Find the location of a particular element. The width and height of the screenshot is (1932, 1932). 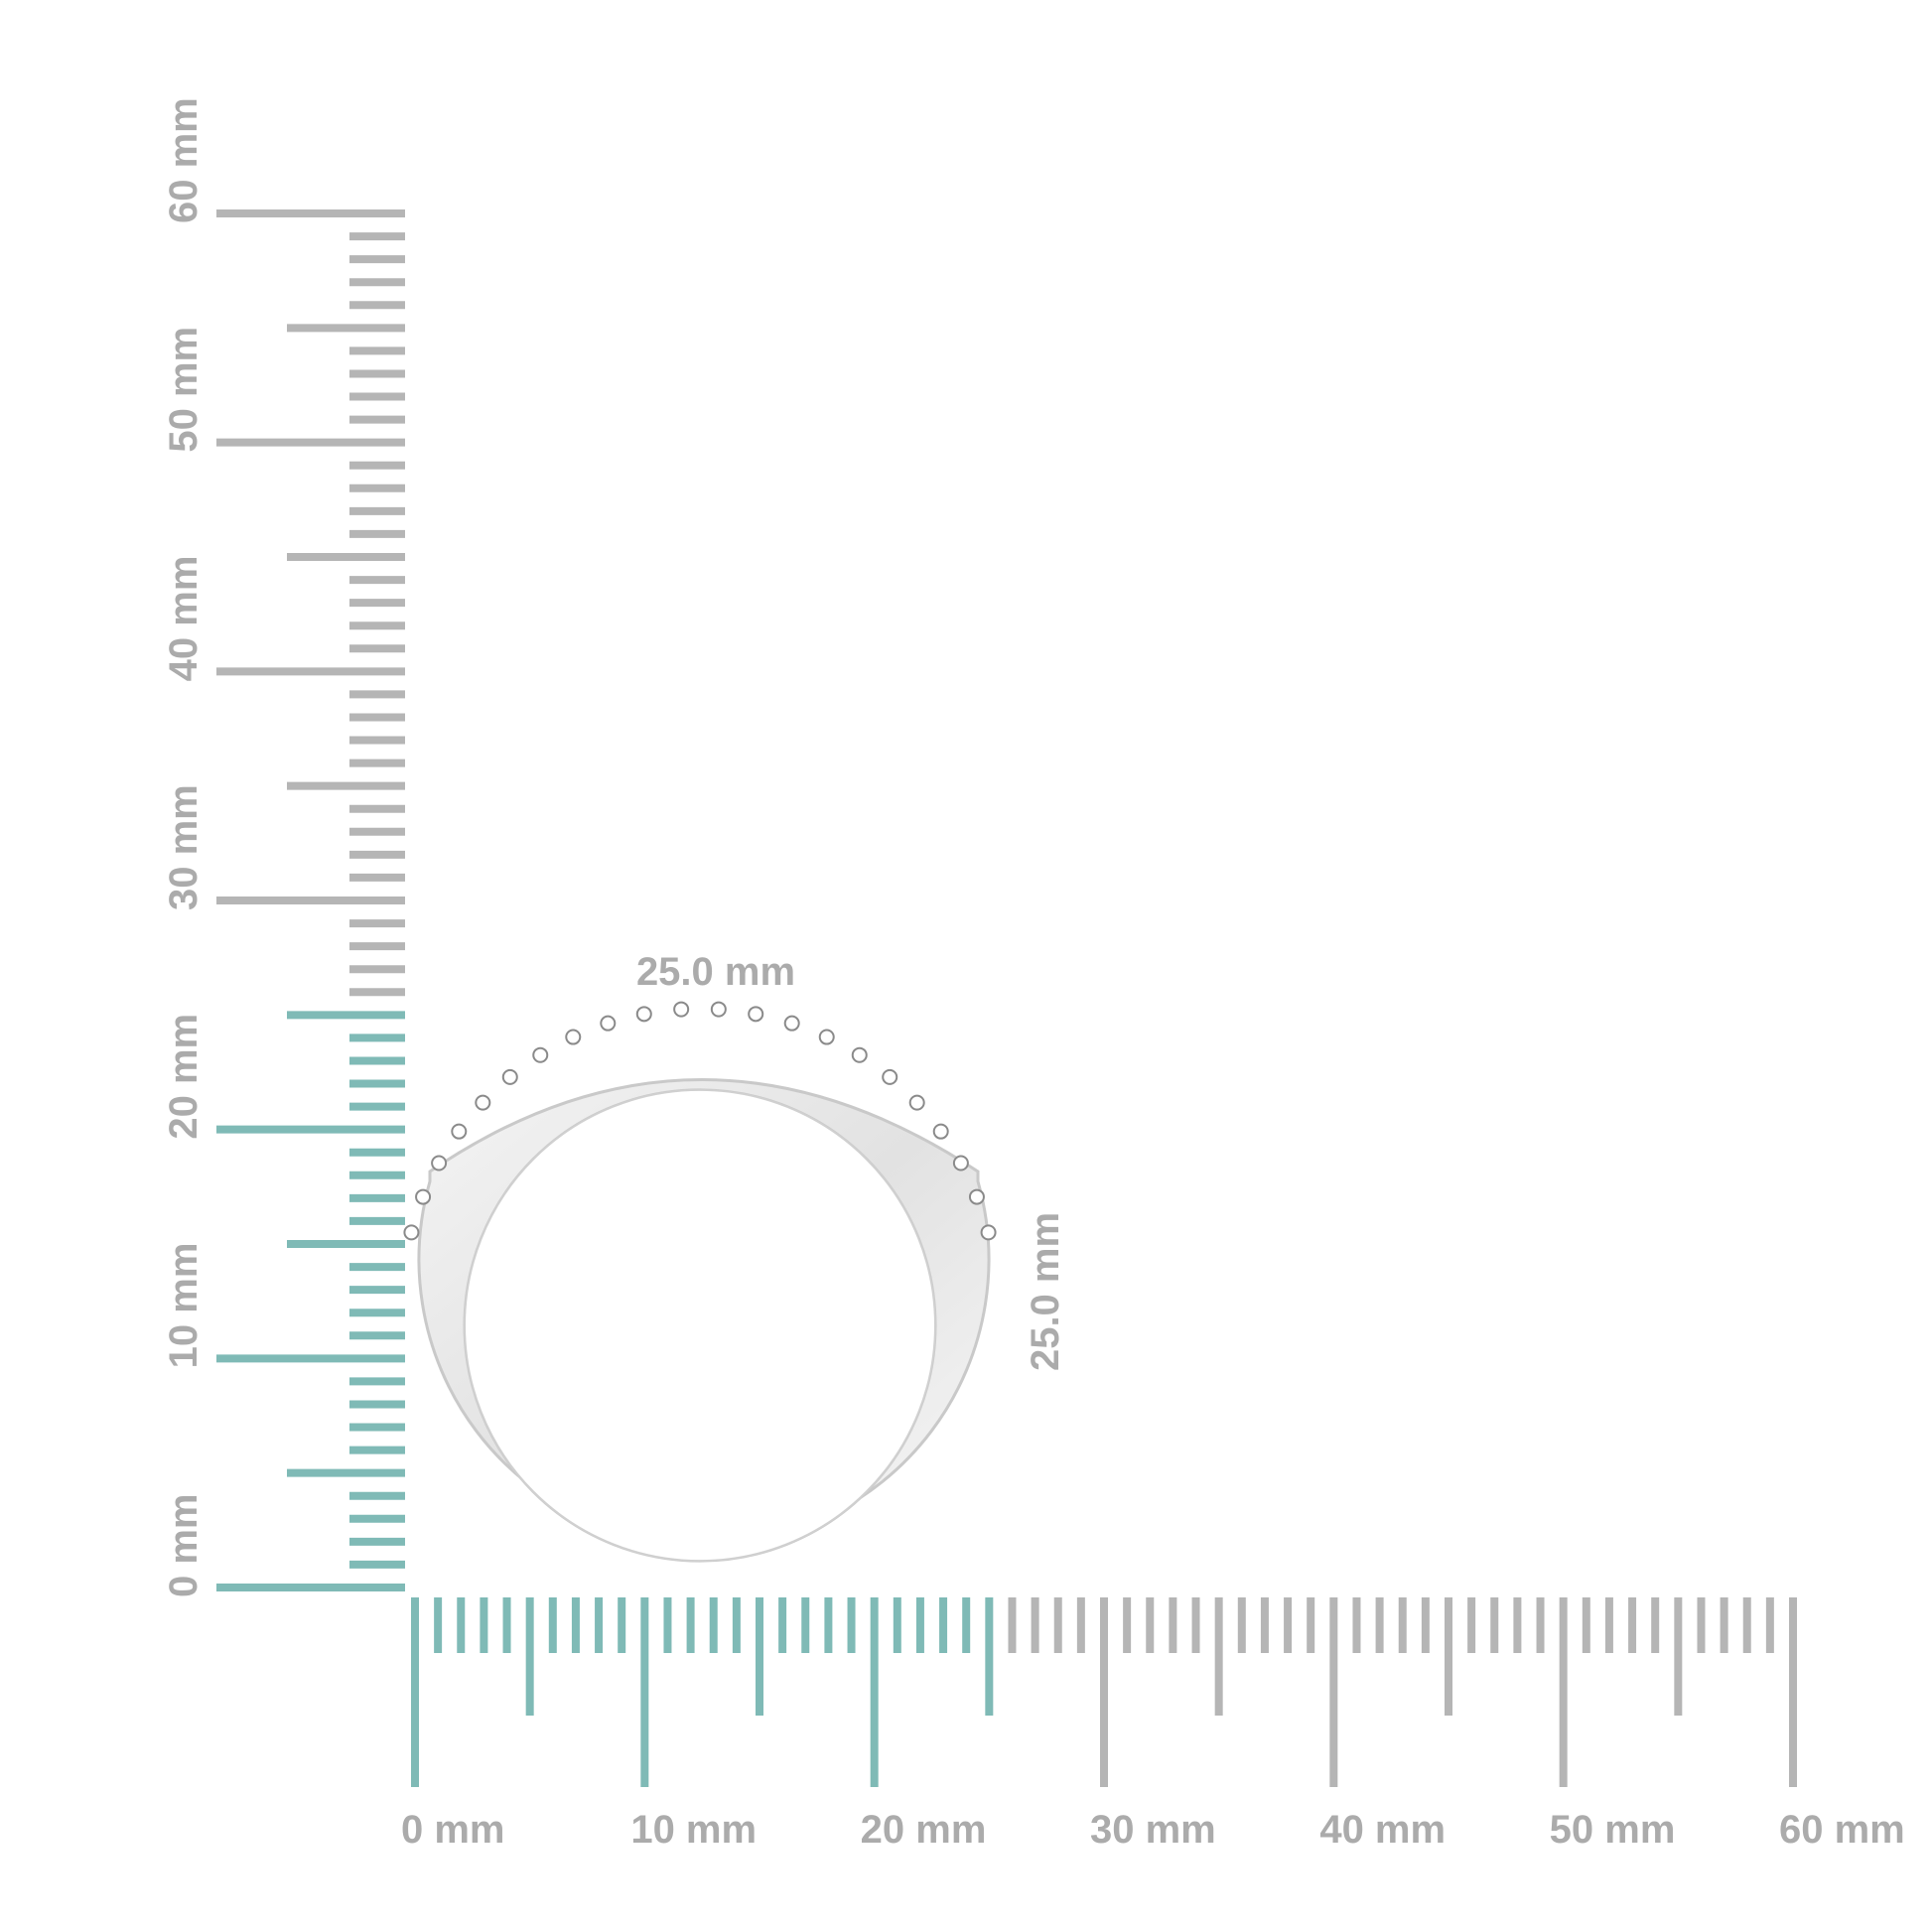

height-dimension: 25.0 mm is located at coordinates (1045, 1292).